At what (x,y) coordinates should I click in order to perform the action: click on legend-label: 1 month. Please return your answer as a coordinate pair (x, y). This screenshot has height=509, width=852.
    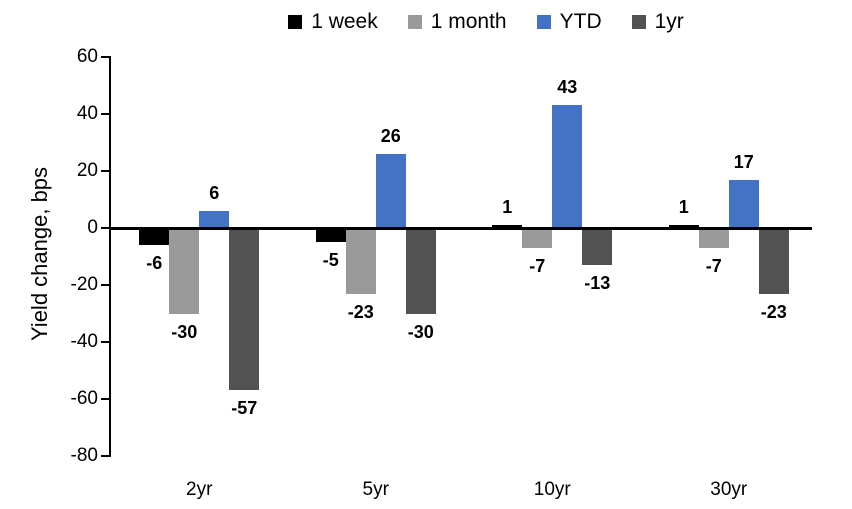
    Looking at the image, I should click on (468, 21).